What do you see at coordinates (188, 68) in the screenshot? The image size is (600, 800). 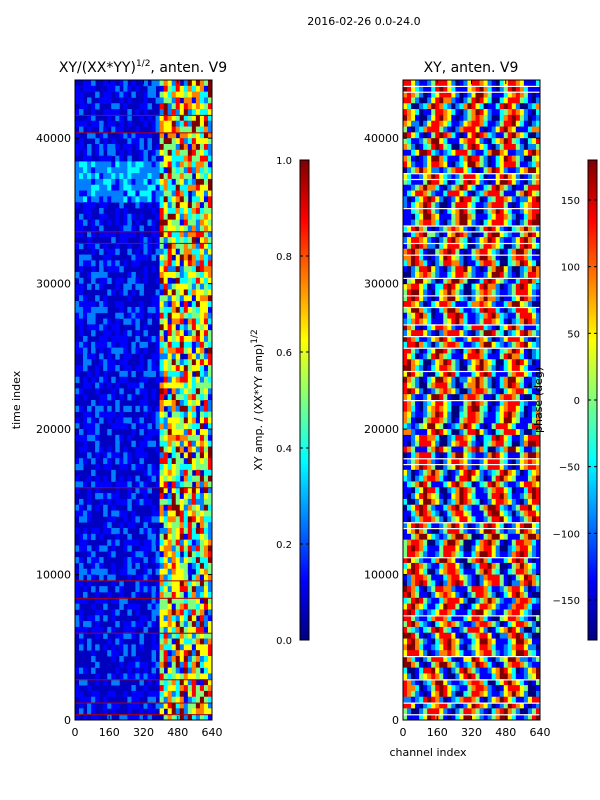 I see `left-title-rest: , anten. V9` at bounding box center [188, 68].